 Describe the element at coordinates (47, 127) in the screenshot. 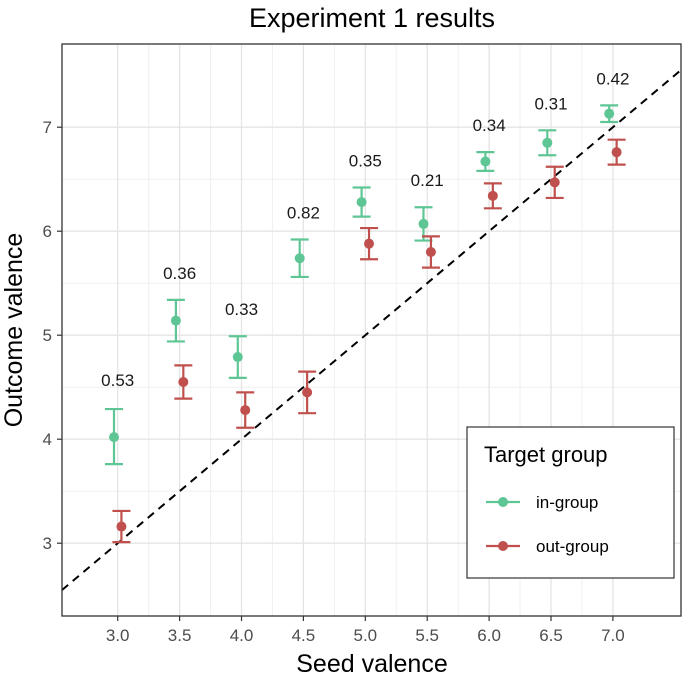

I see `y-tick-label: 7` at that location.